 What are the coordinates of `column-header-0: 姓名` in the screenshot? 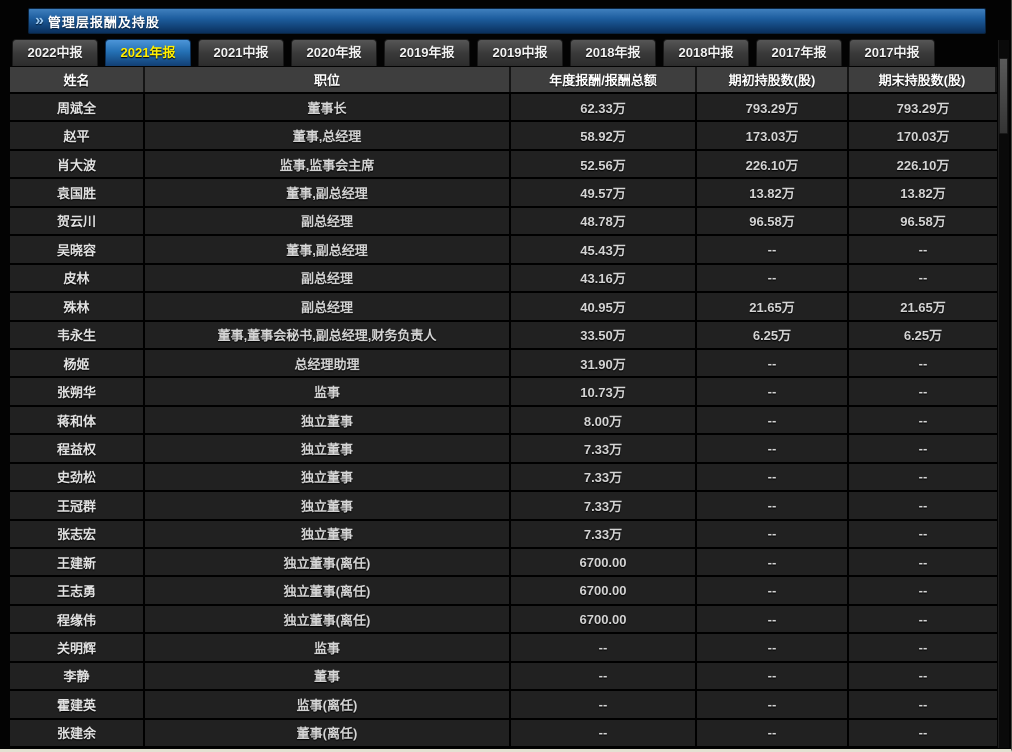 It's located at (77, 79).